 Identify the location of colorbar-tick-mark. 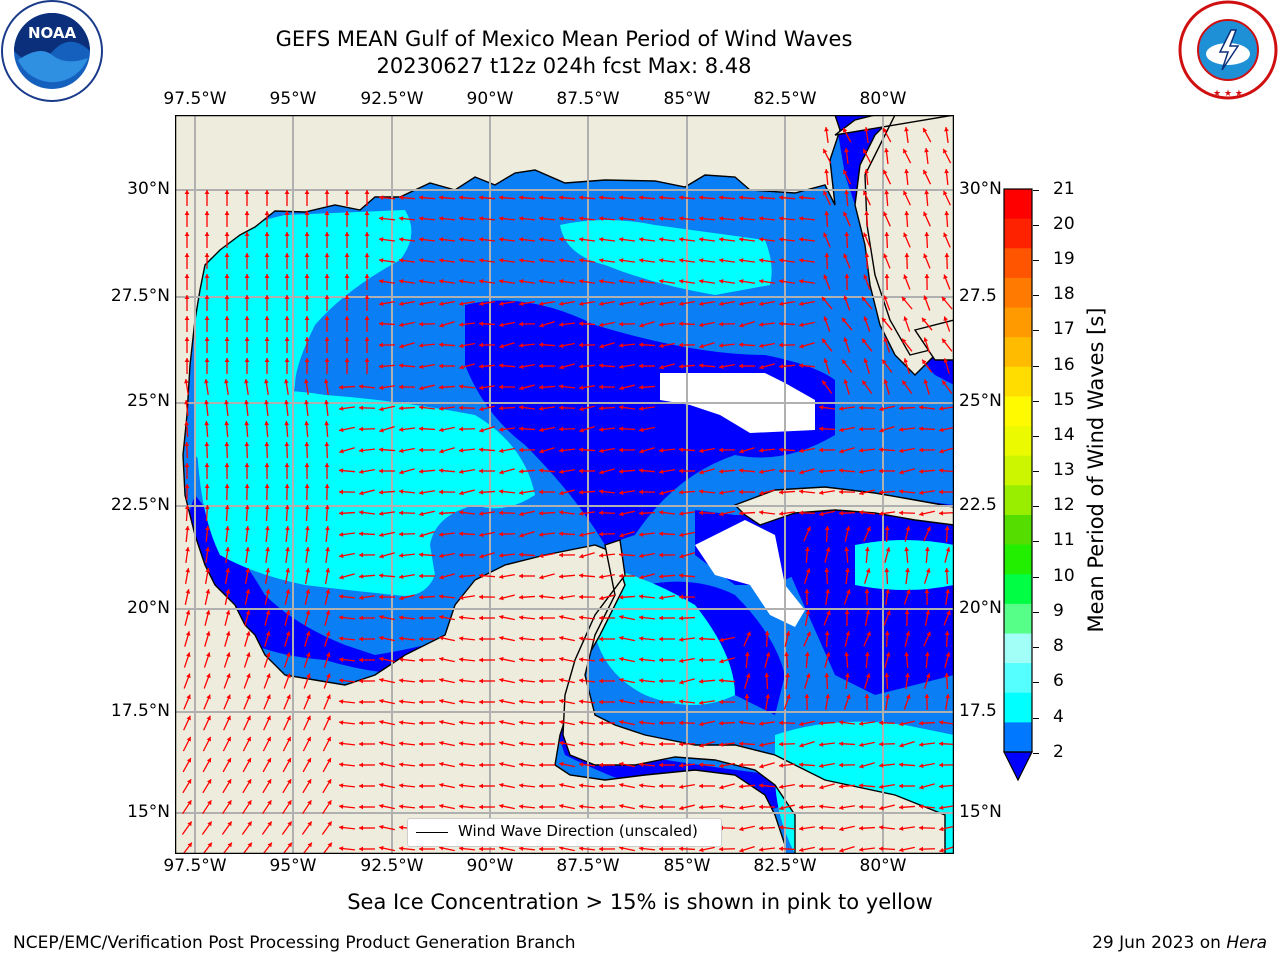
(1036, 612).